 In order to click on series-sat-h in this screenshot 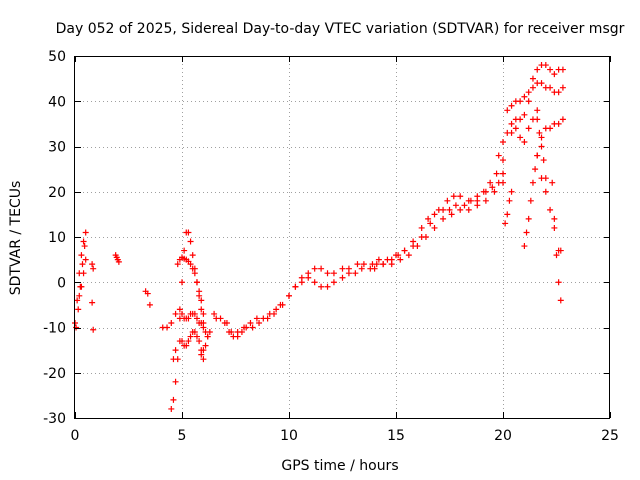, I will do `click(187, 320)`.